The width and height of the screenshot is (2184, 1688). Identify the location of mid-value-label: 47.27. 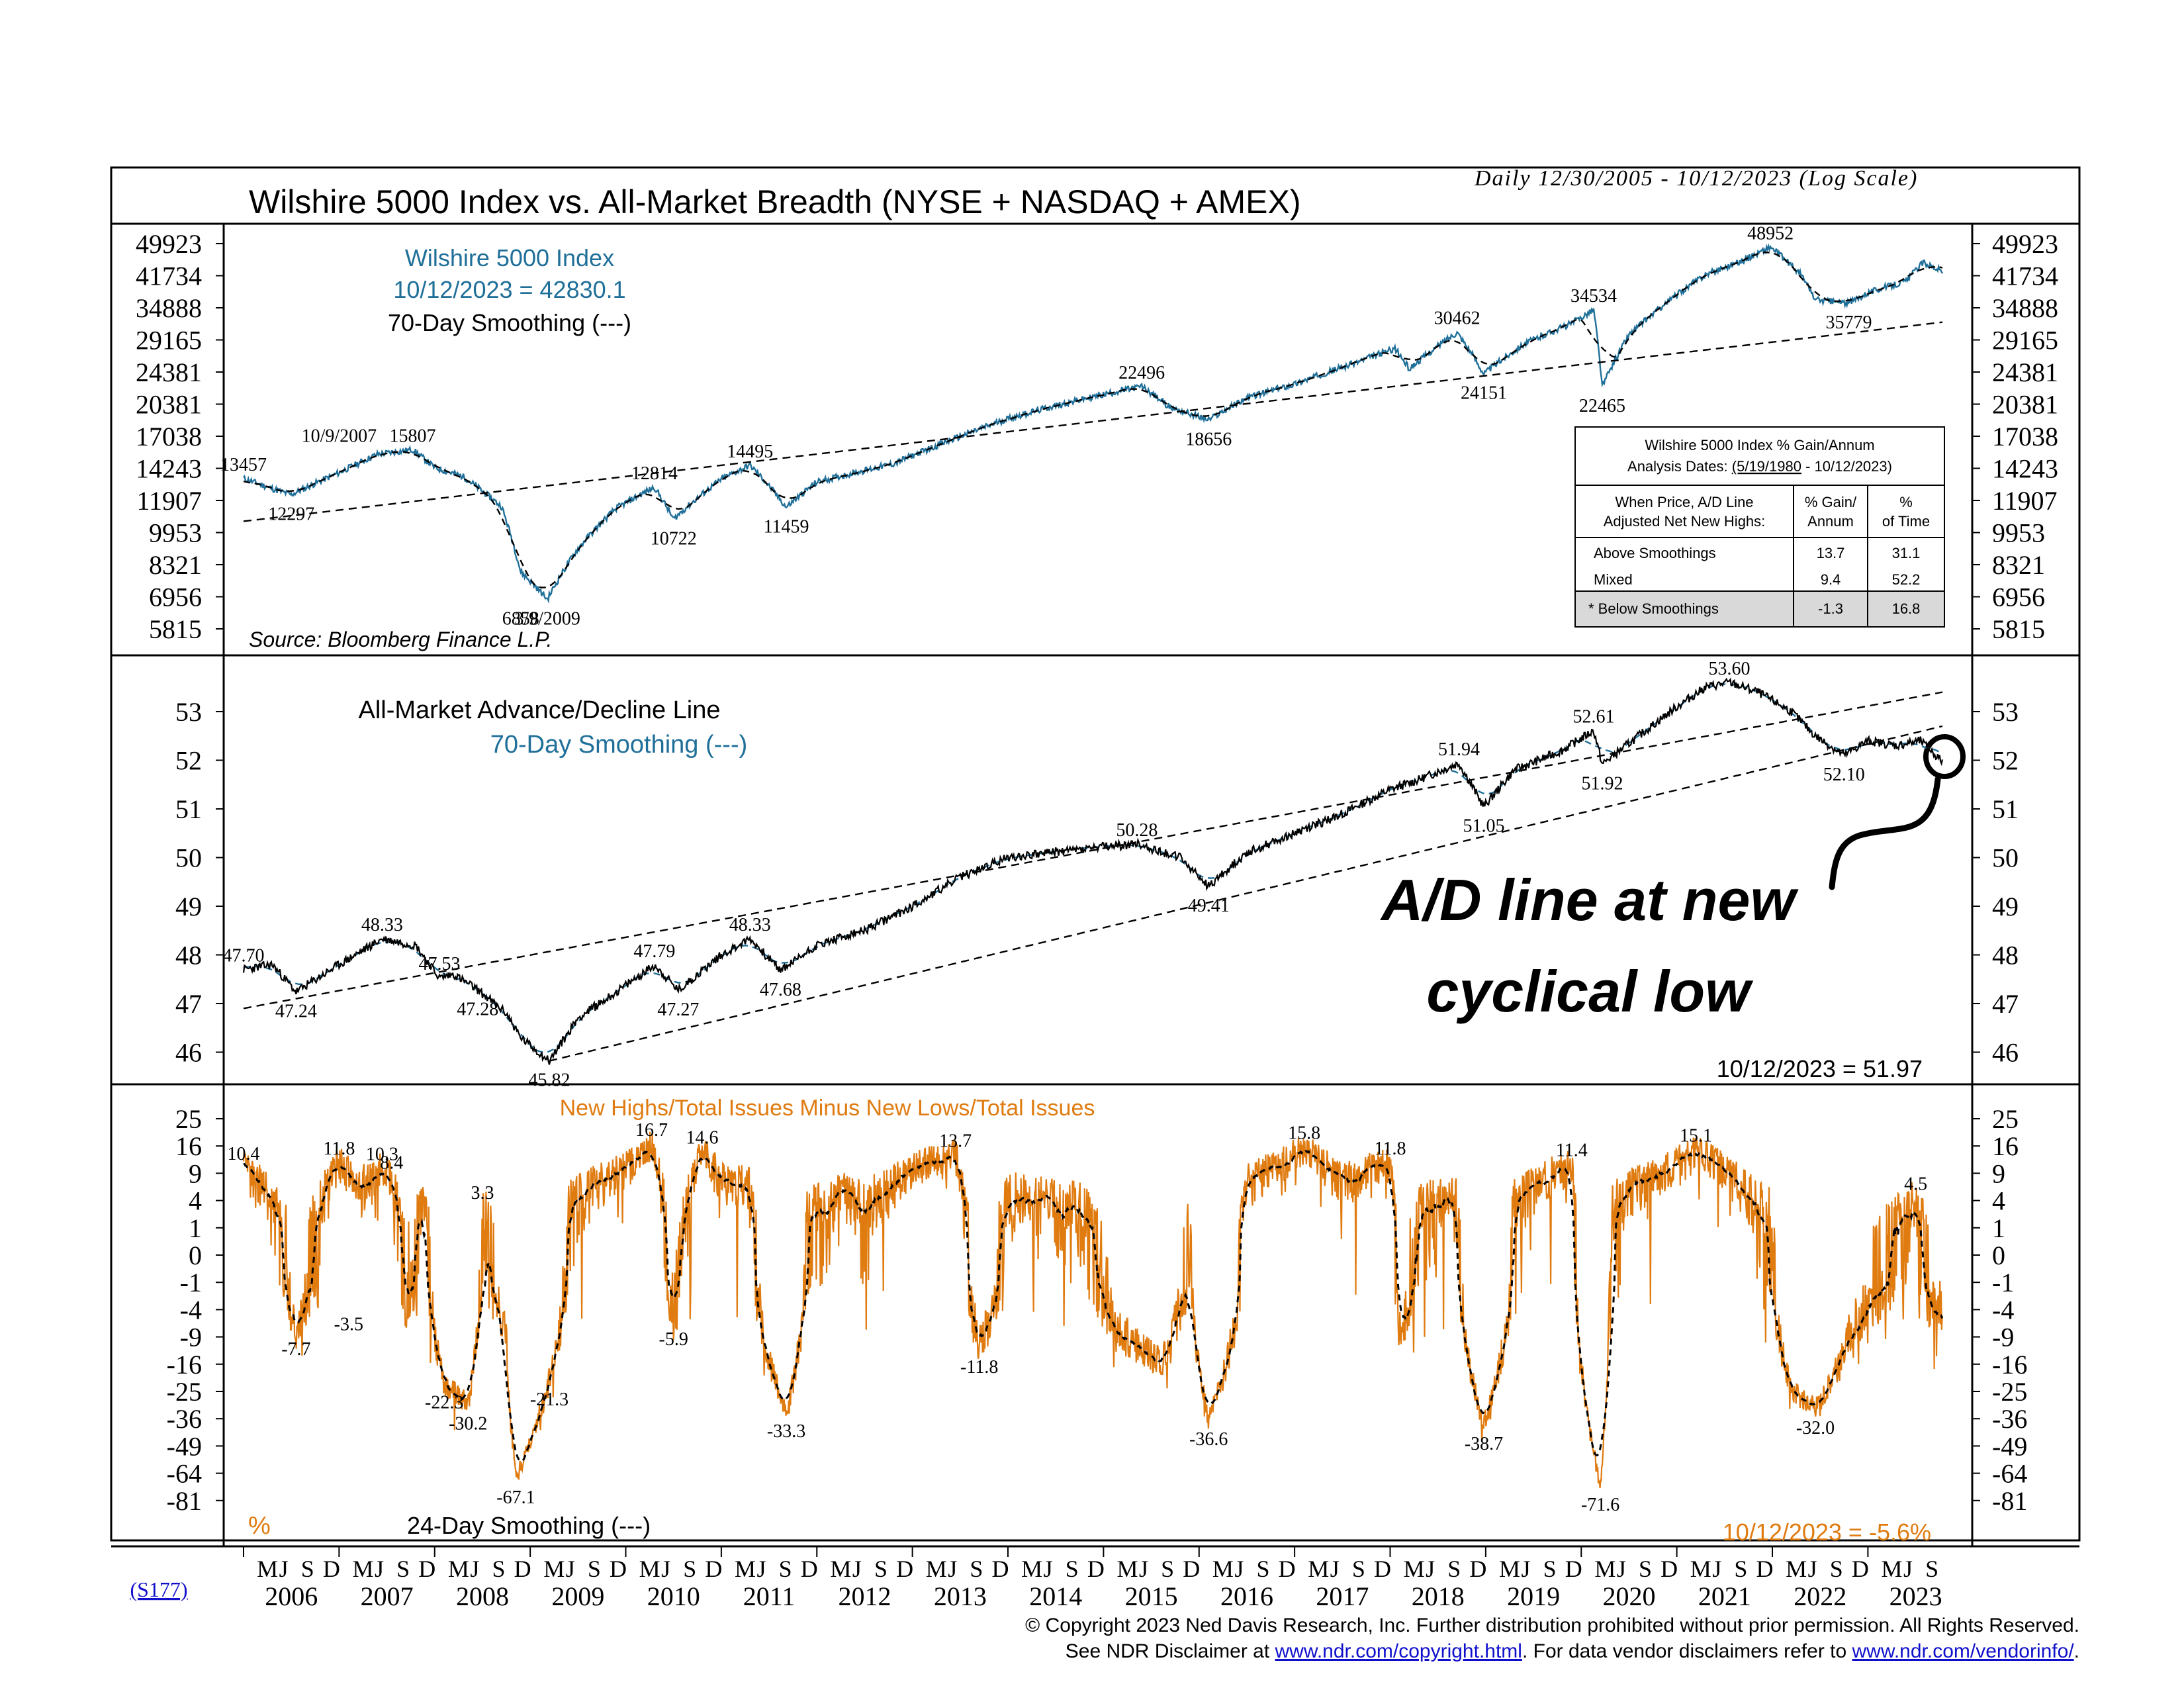
(678, 1010).